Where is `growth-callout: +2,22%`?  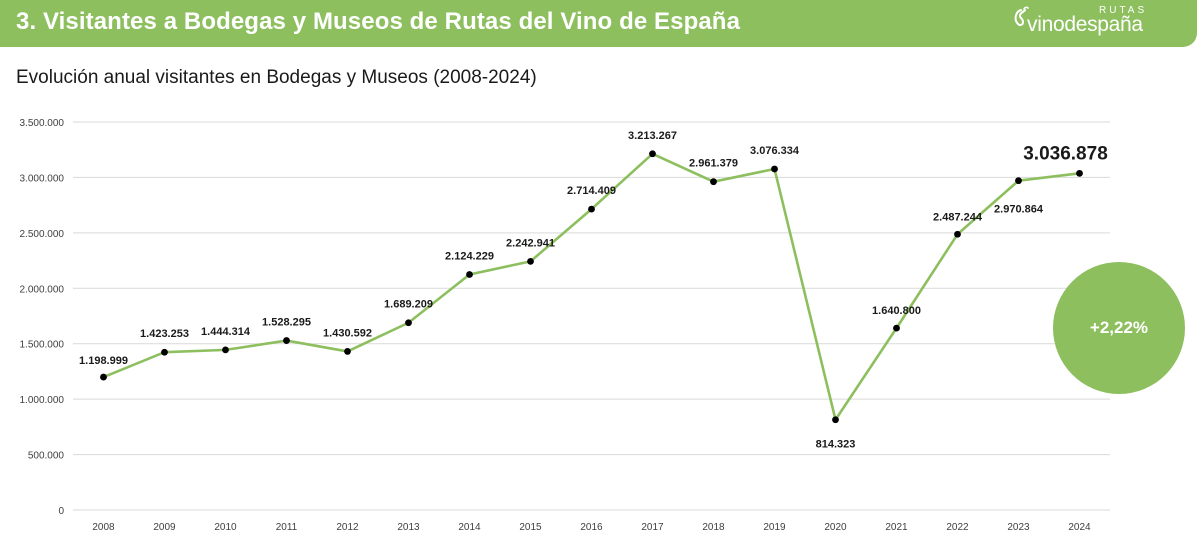 growth-callout: +2,22% is located at coordinates (1119, 328).